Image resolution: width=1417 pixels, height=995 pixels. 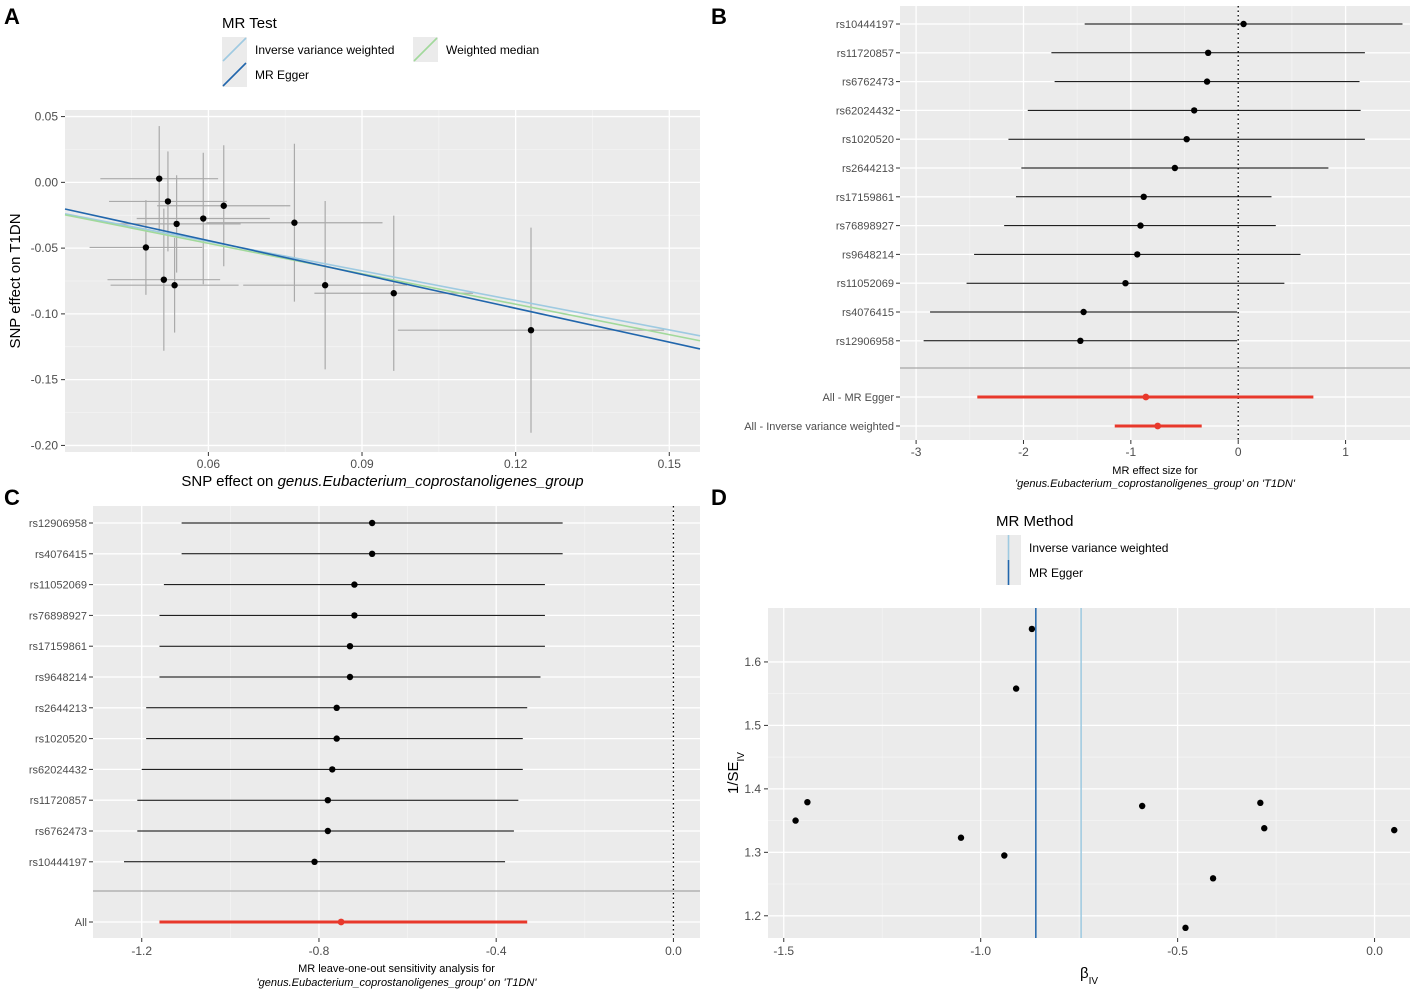 What do you see at coordinates (1238, 452) in the screenshot?
I see `x-tick-label: 0` at bounding box center [1238, 452].